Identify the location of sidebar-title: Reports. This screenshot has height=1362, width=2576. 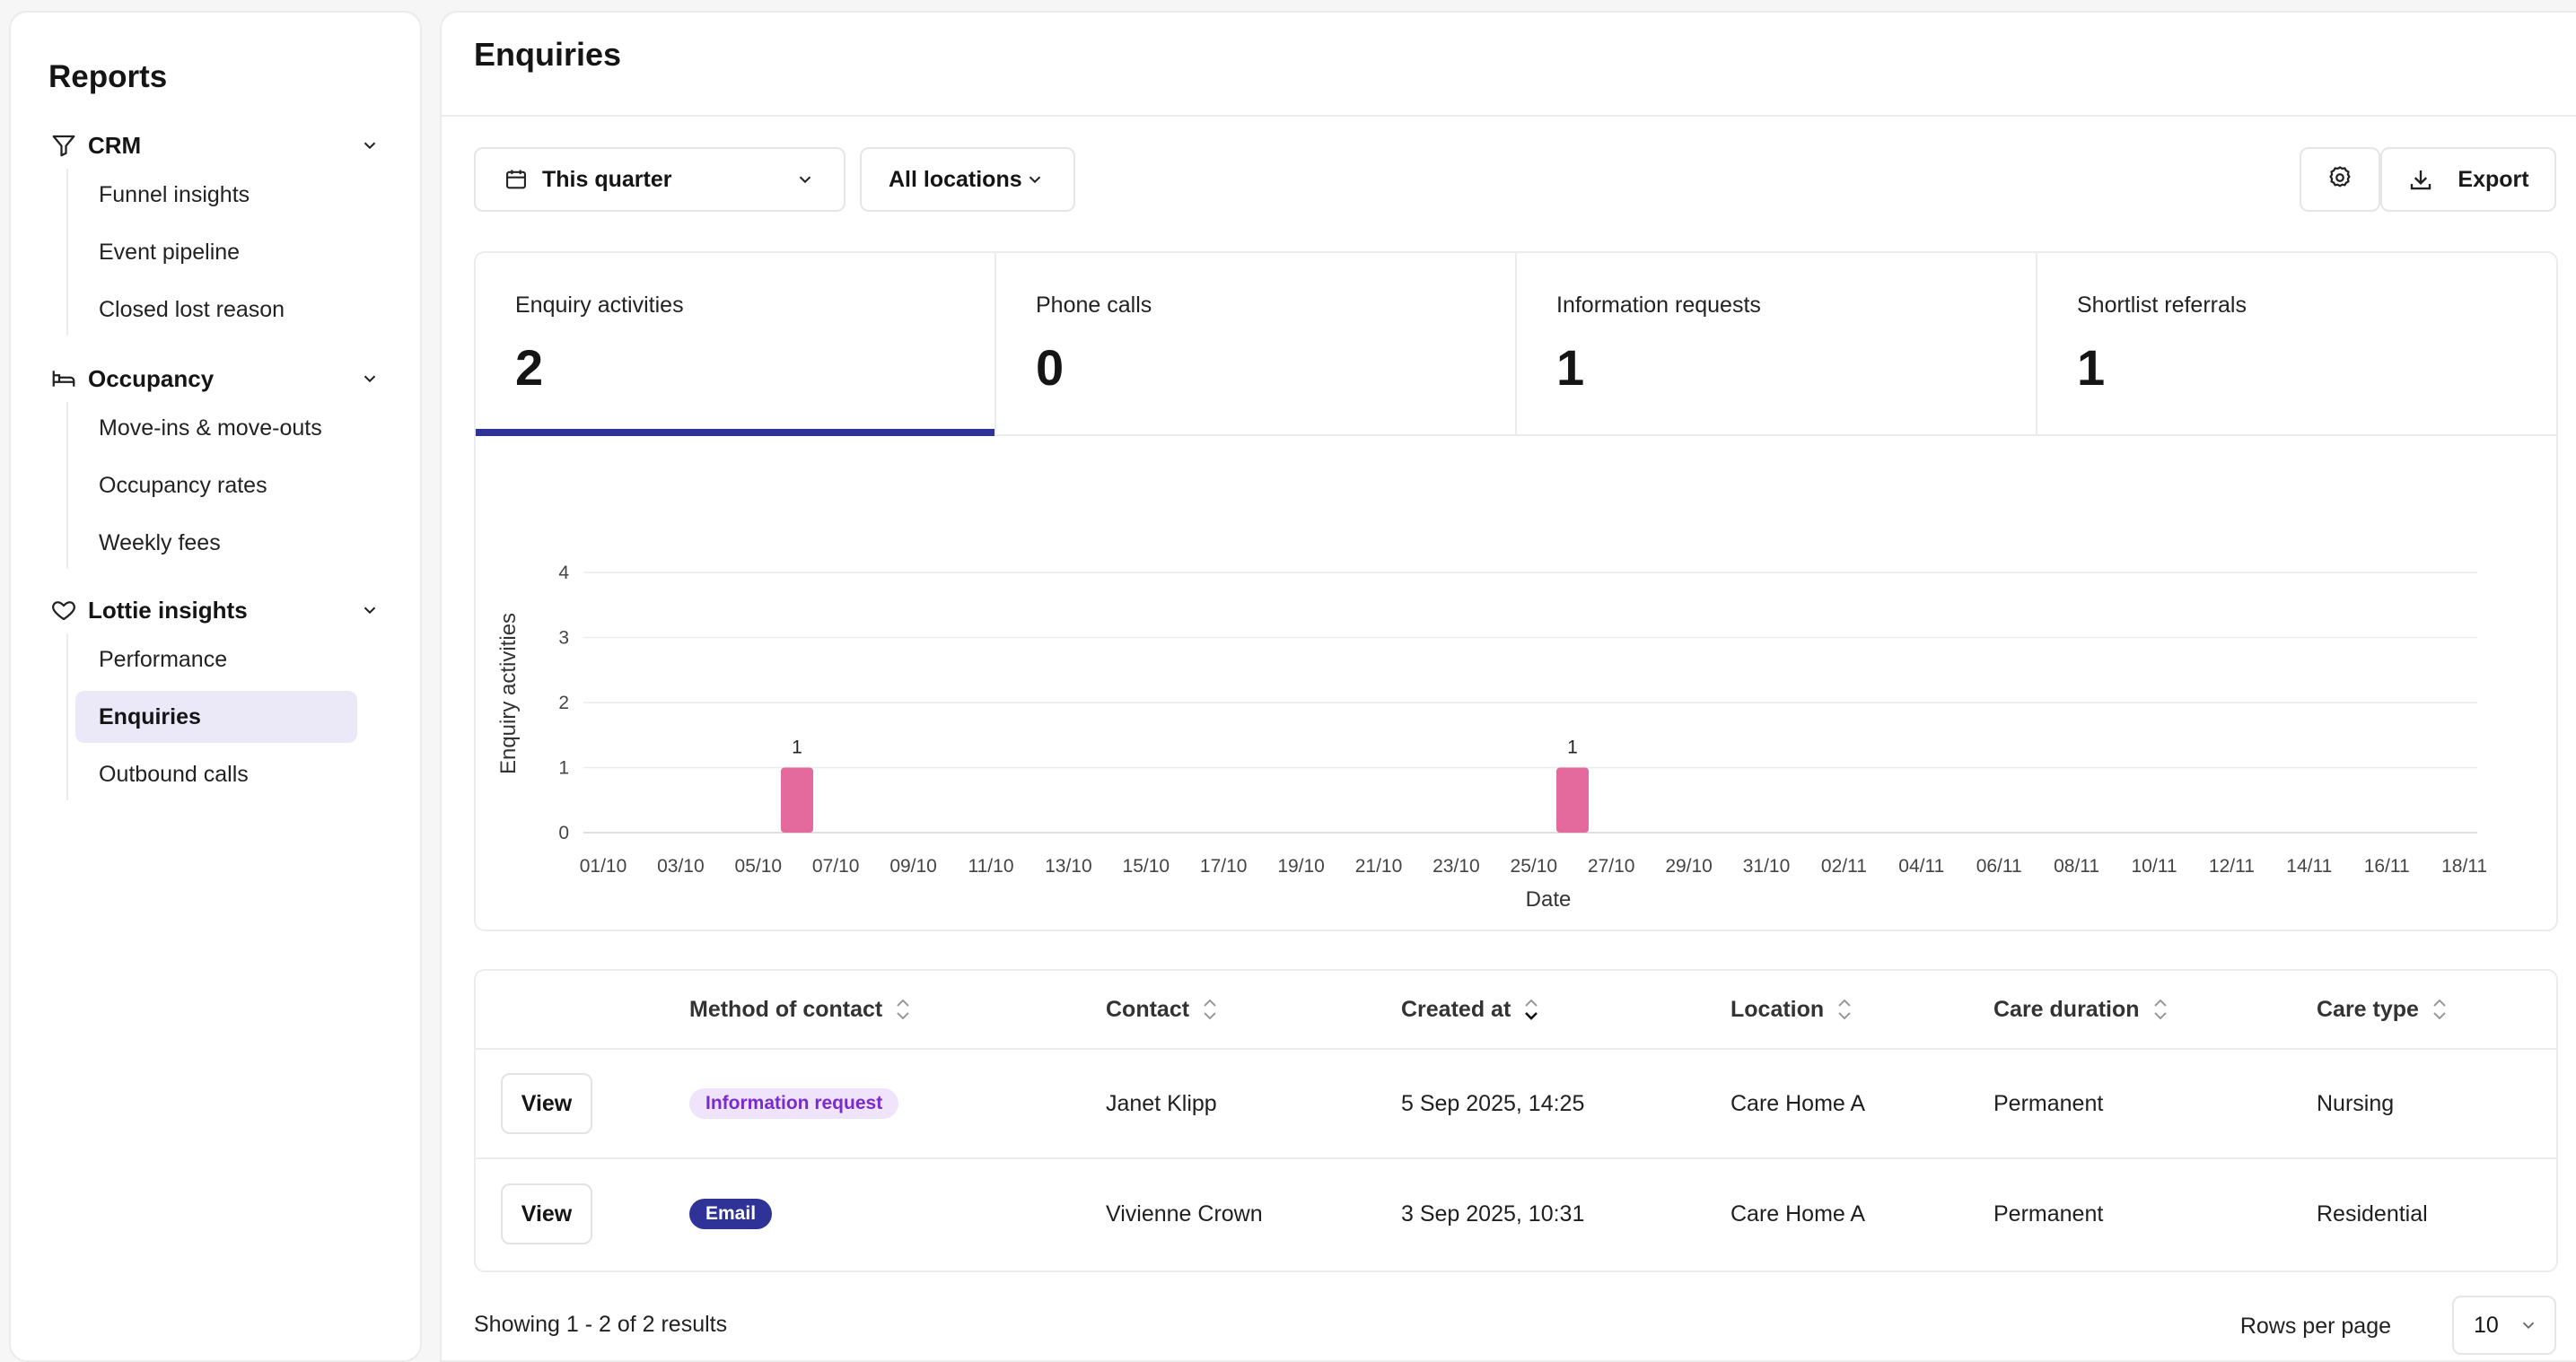
(108, 76).